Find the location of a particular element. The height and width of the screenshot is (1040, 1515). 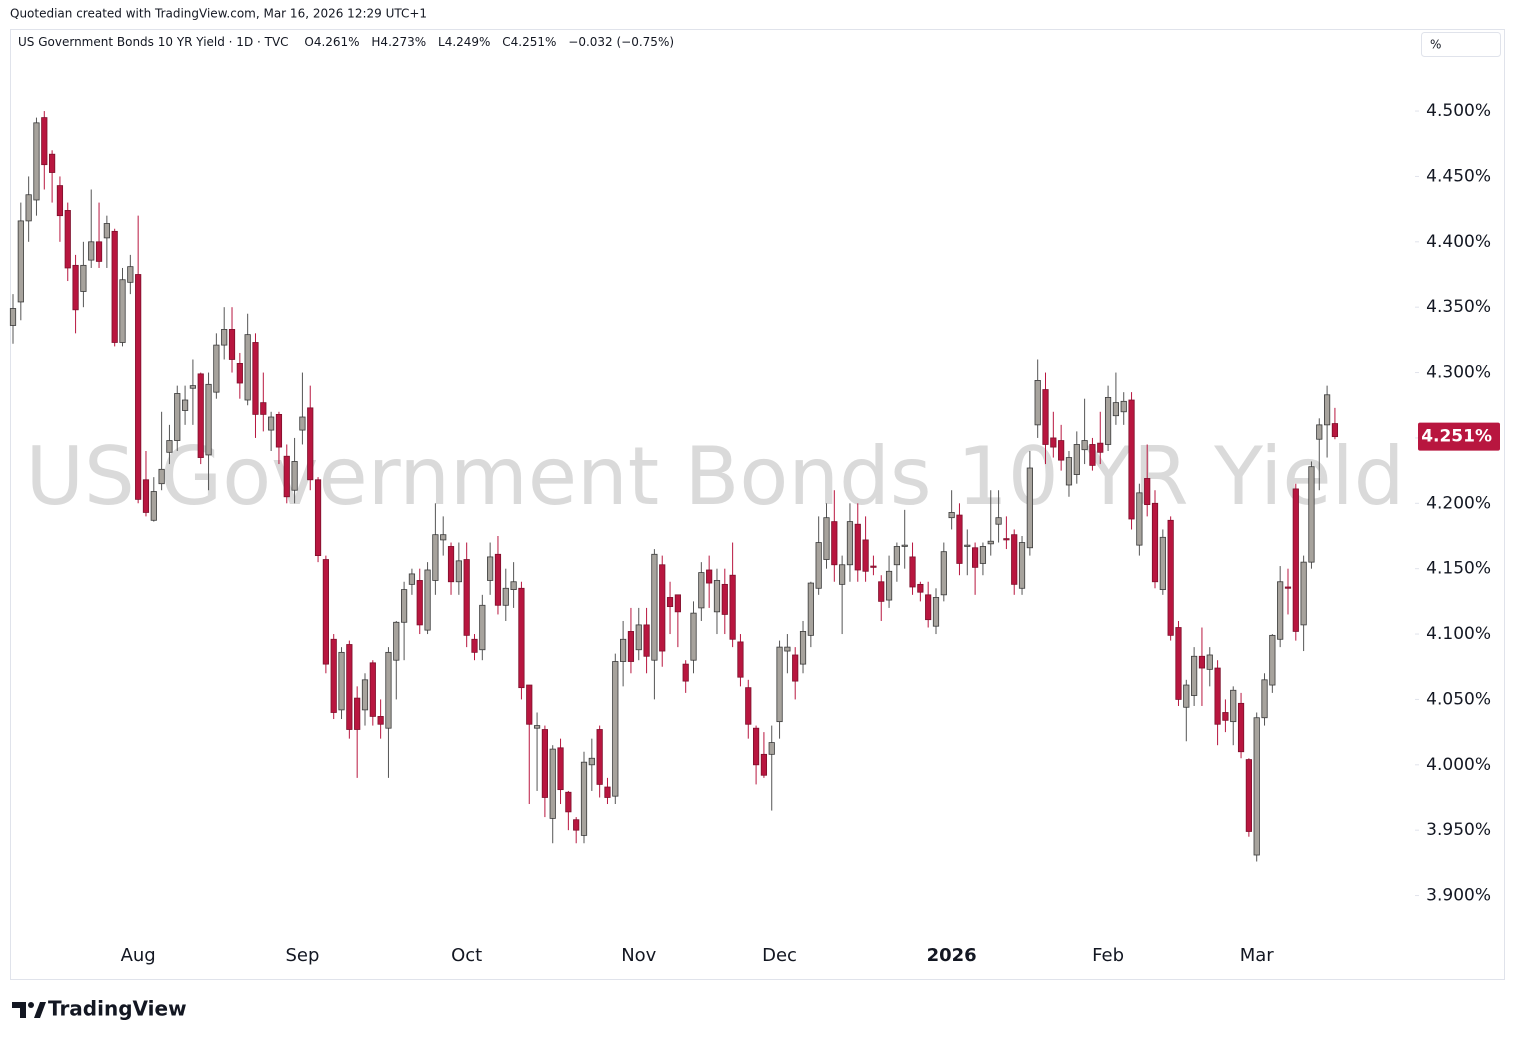

y-tick-label: 4.300% is located at coordinates (1458, 373).